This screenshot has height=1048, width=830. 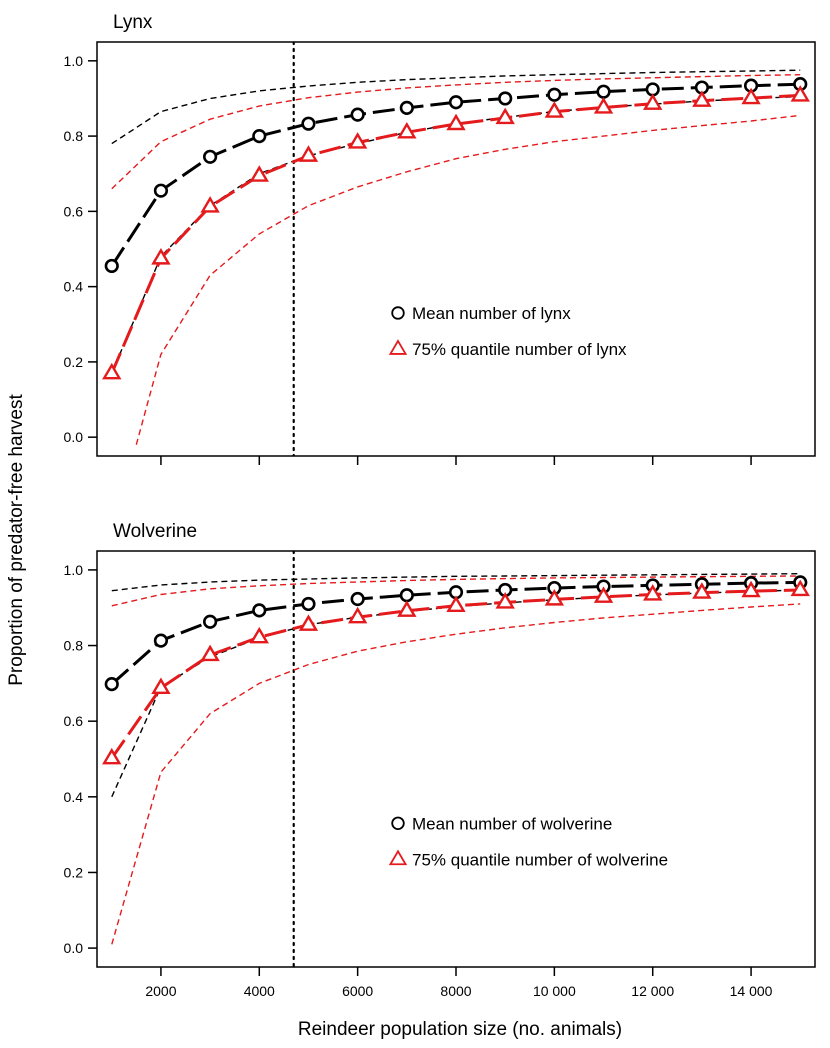 I want to click on lynx-legend-triangle-marker, so click(x=398, y=347).